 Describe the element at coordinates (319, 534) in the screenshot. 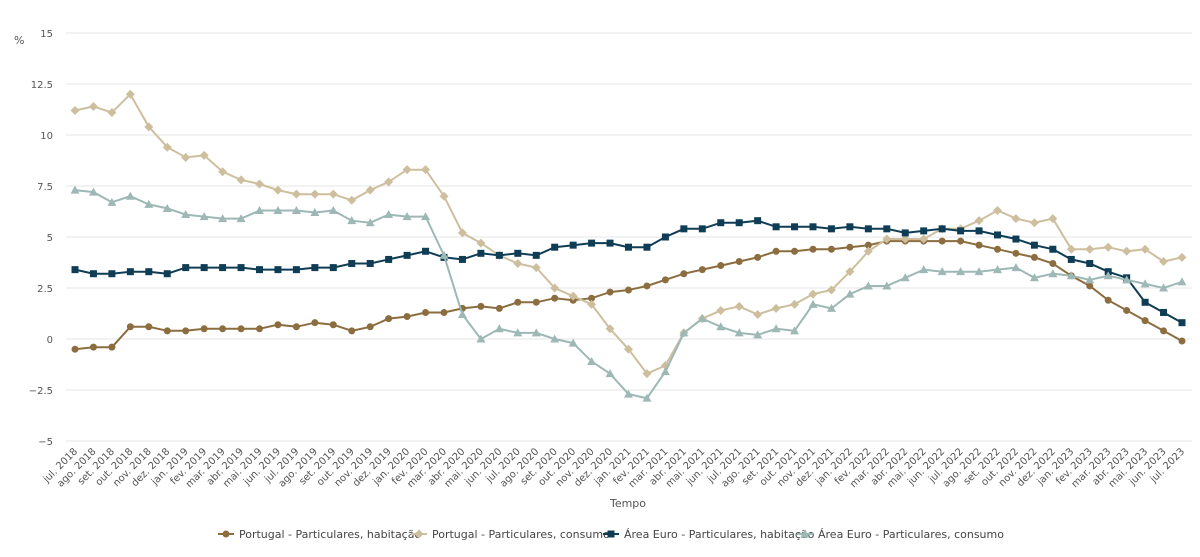

I see `legend-item: Portugal - Particulares, habitação` at that location.